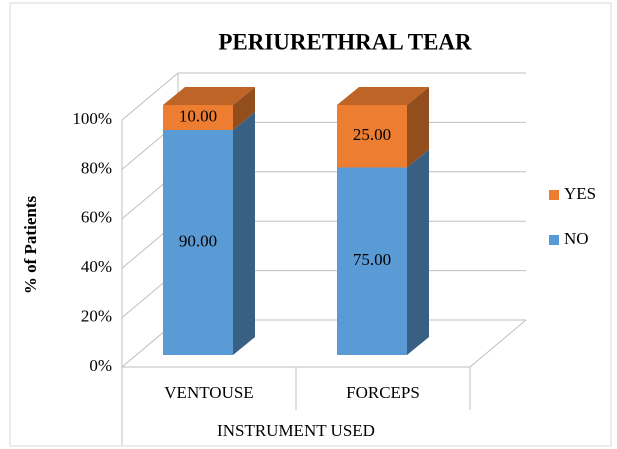  What do you see at coordinates (96, 266) in the screenshot?
I see `y-tick-label: 40%` at bounding box center [96, 266].